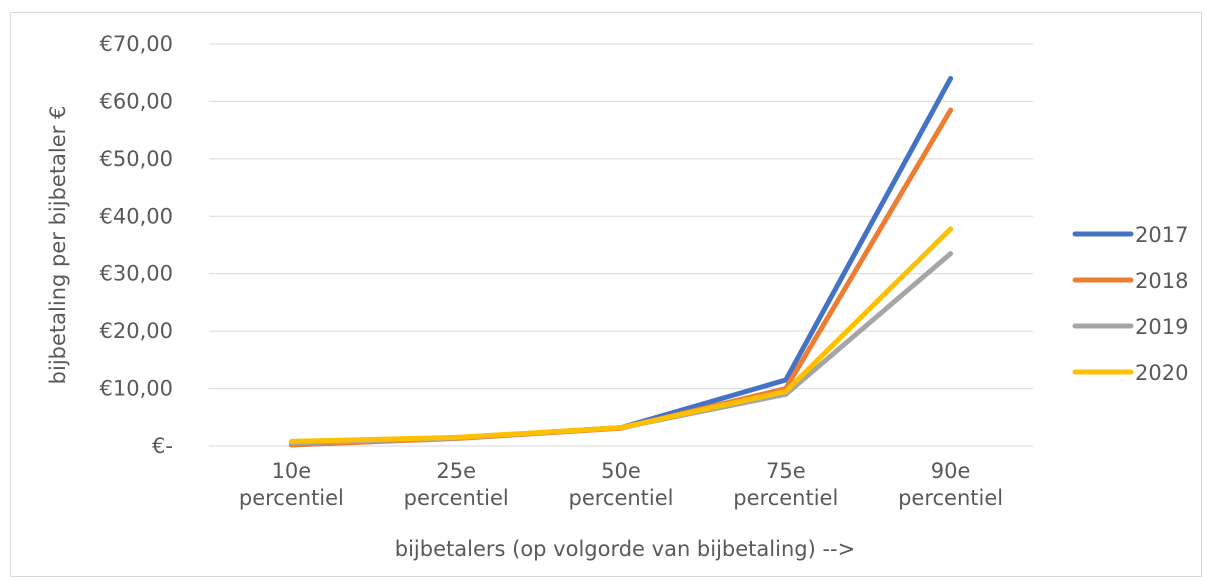  I want to click on x-tick-label: 75e, so click(786, 471).